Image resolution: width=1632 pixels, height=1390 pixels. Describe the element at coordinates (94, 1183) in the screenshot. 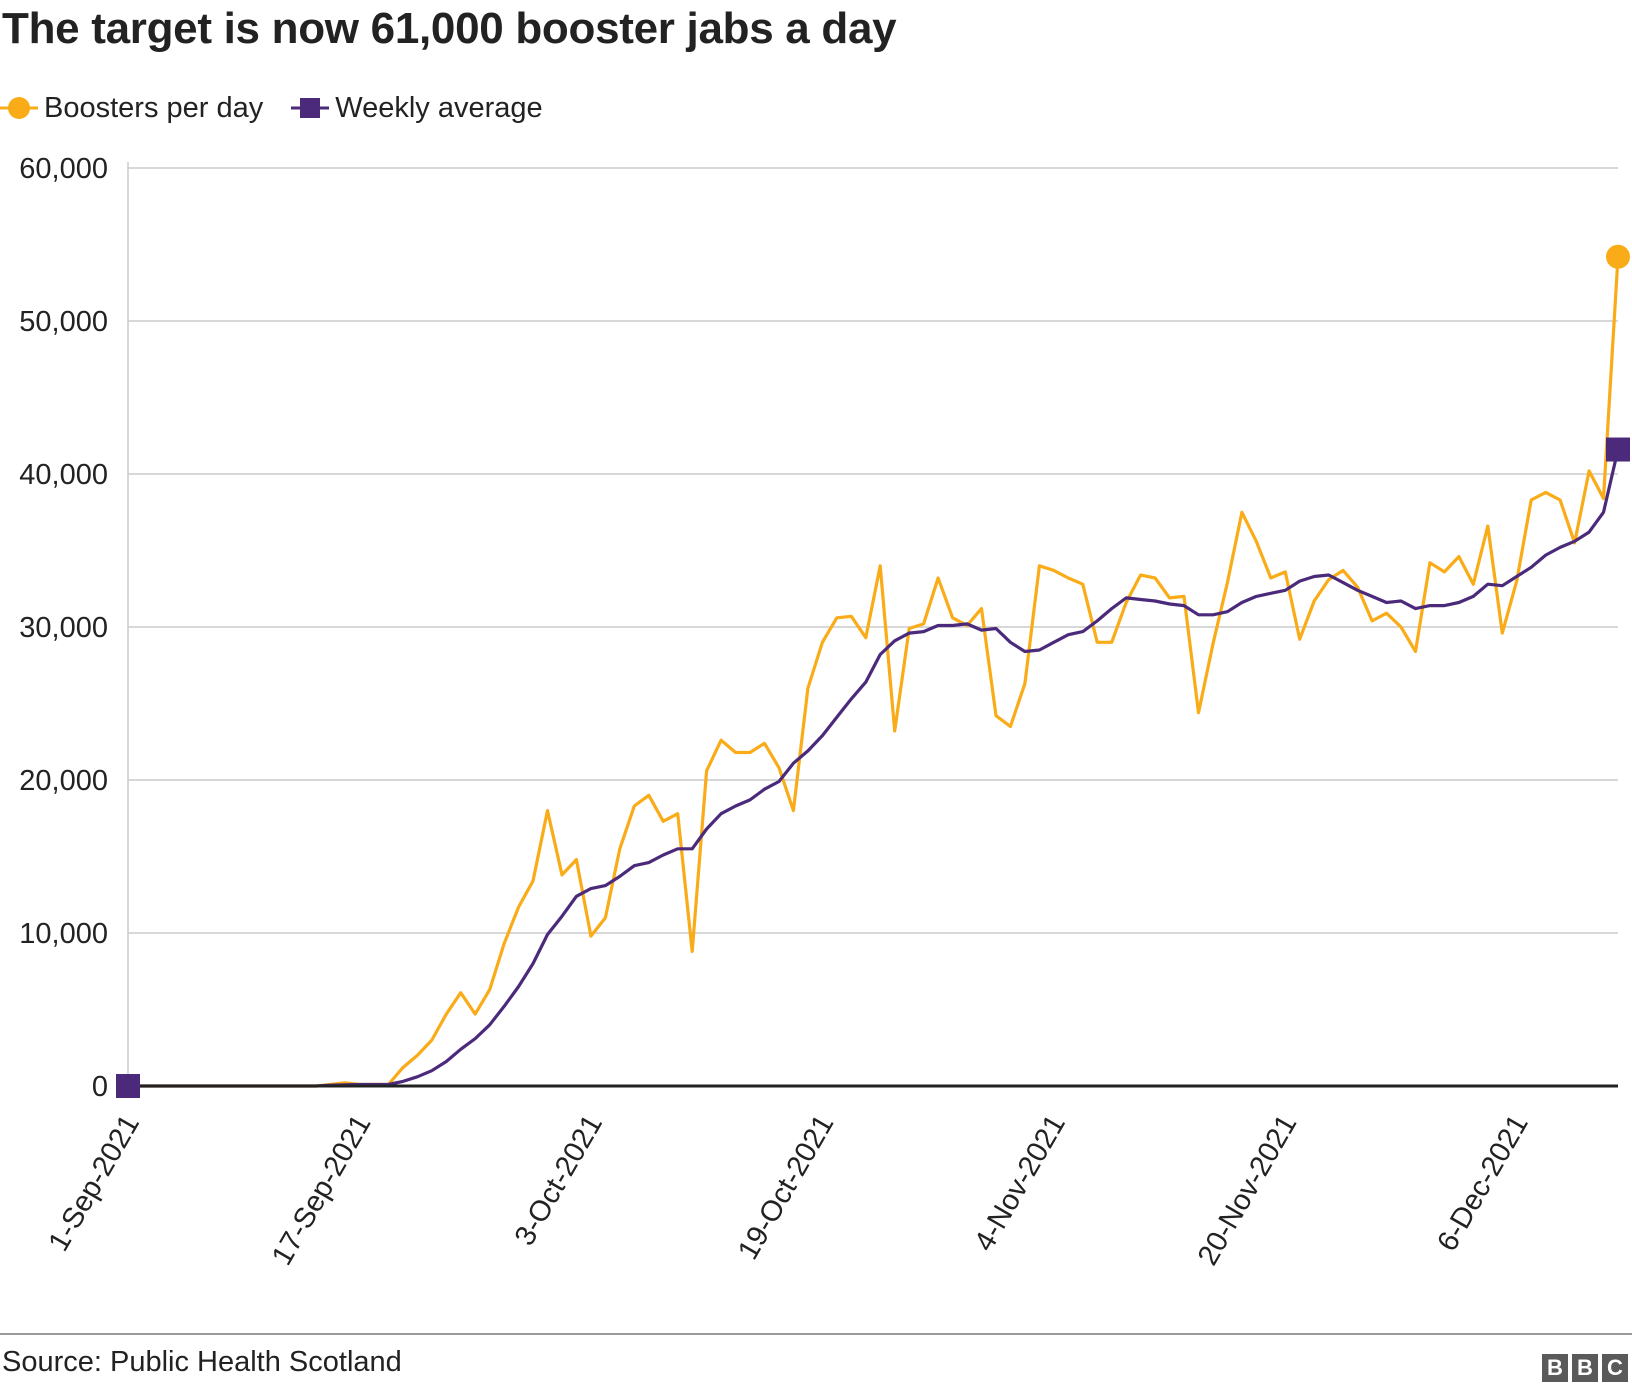

I see `x-tick-label: 1-Sep-2021` at that location.